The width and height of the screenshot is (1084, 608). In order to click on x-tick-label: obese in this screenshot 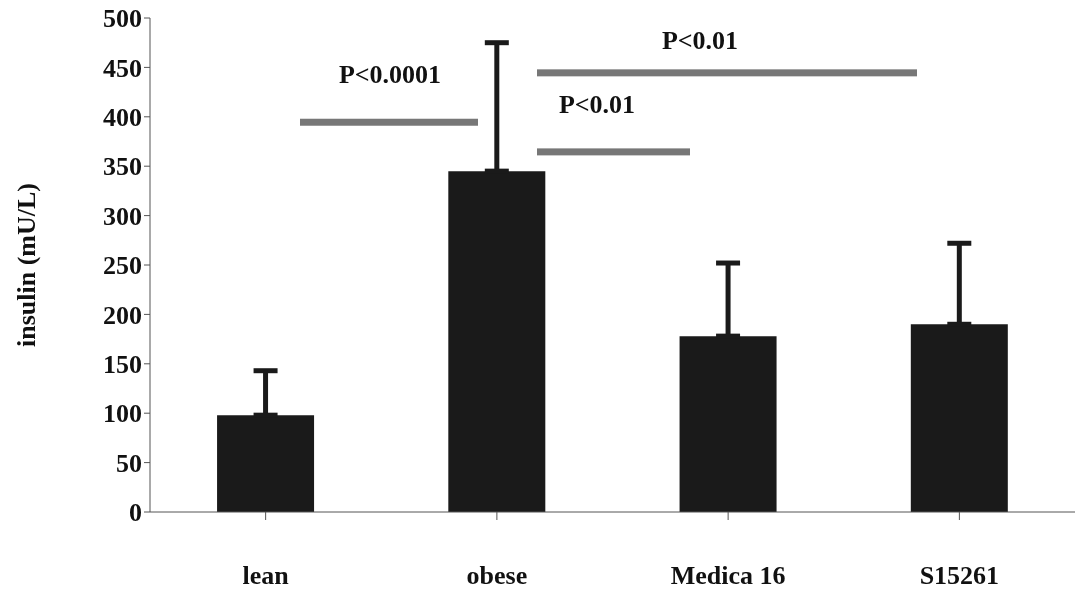, I will do `click(497, 575)`.